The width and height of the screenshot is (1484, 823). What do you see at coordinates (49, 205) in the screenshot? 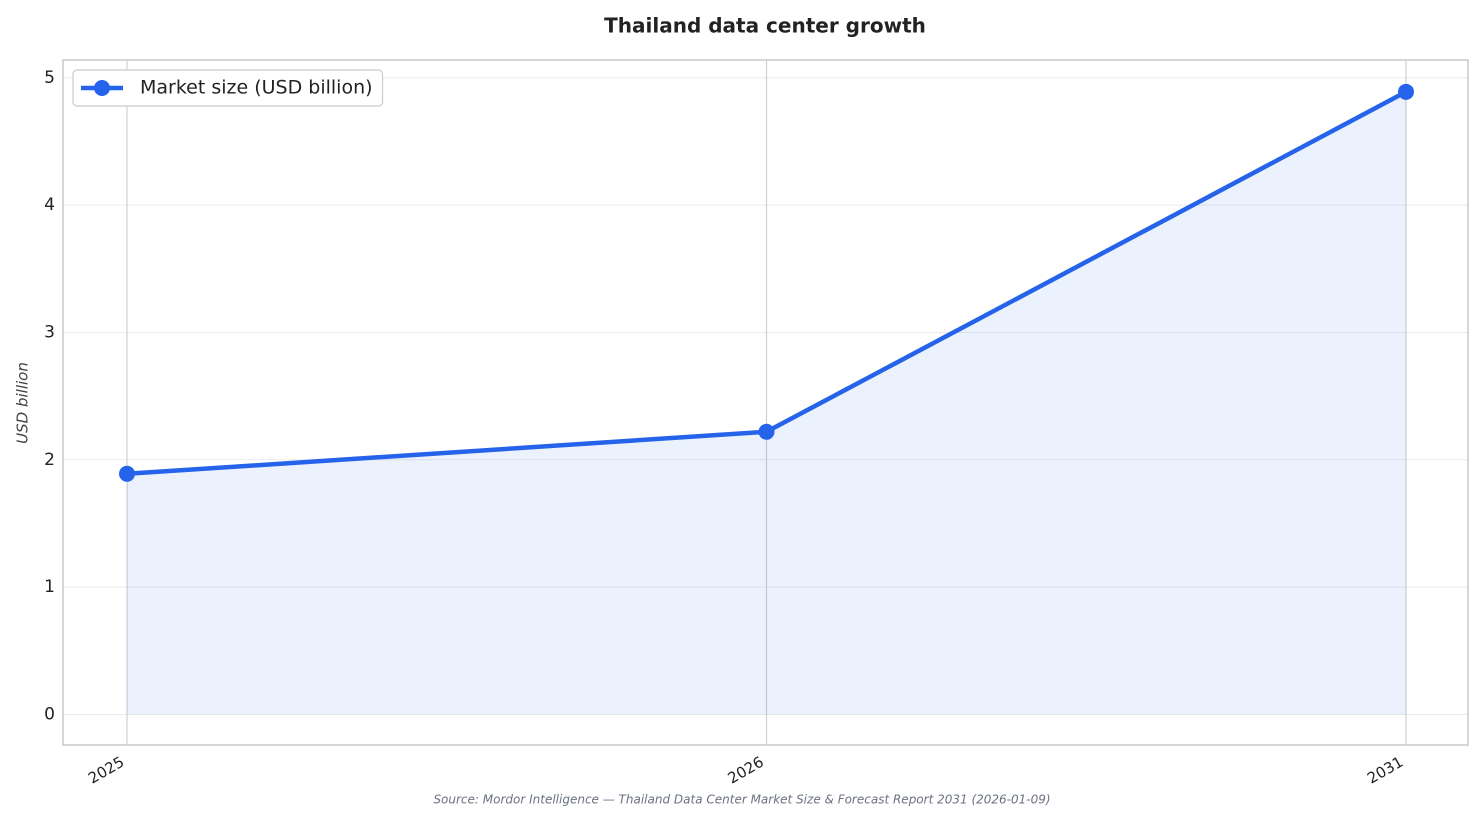
I see `y-tick-label: 4` at bounding box center [49, 205].